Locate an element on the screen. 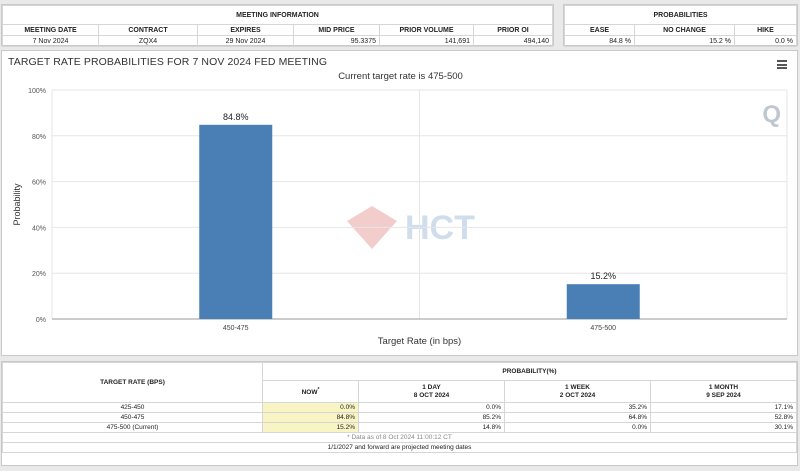  hike-value: 0.0 % is located at coordinates (765, 41).